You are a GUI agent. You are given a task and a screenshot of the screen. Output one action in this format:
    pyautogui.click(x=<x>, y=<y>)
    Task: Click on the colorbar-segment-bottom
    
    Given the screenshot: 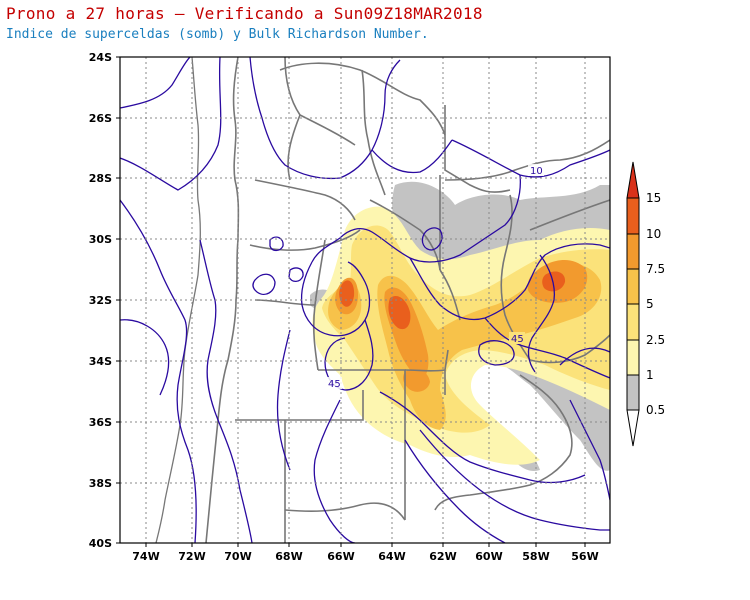 What is the action you would take?
    pyautogui.click(x=633, y=428)
    